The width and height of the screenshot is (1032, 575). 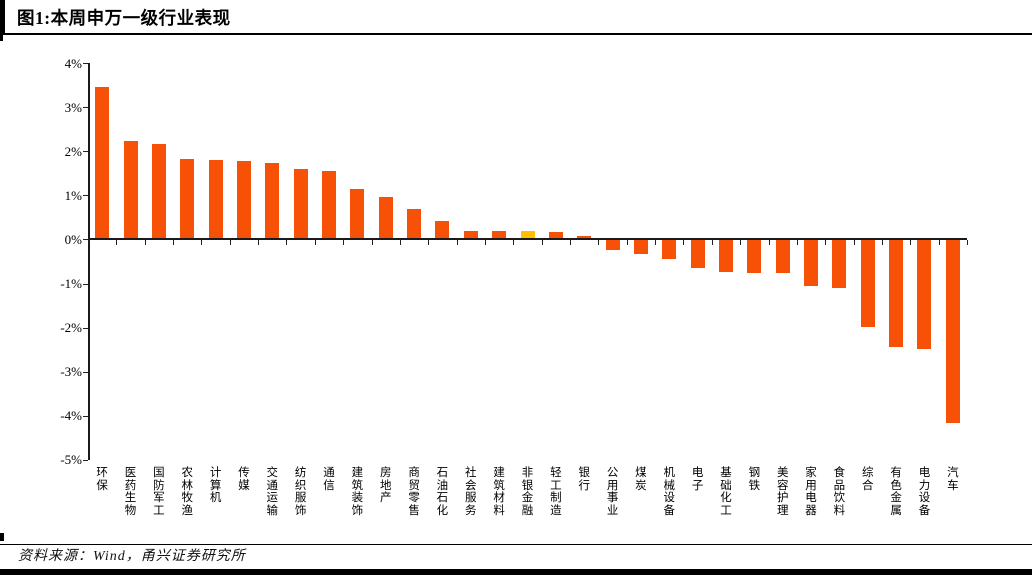 I want to click on bar-通信, so click(x=329, y=205).